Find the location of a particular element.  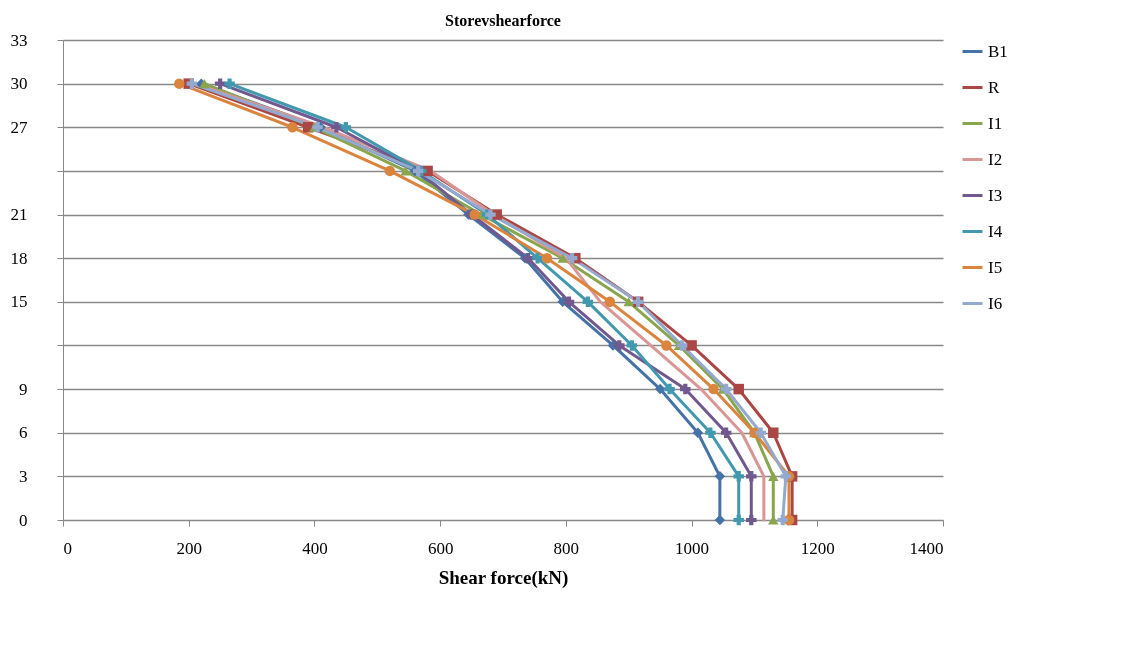

x-tick-label: 800 is located at coordinates (566, 548).